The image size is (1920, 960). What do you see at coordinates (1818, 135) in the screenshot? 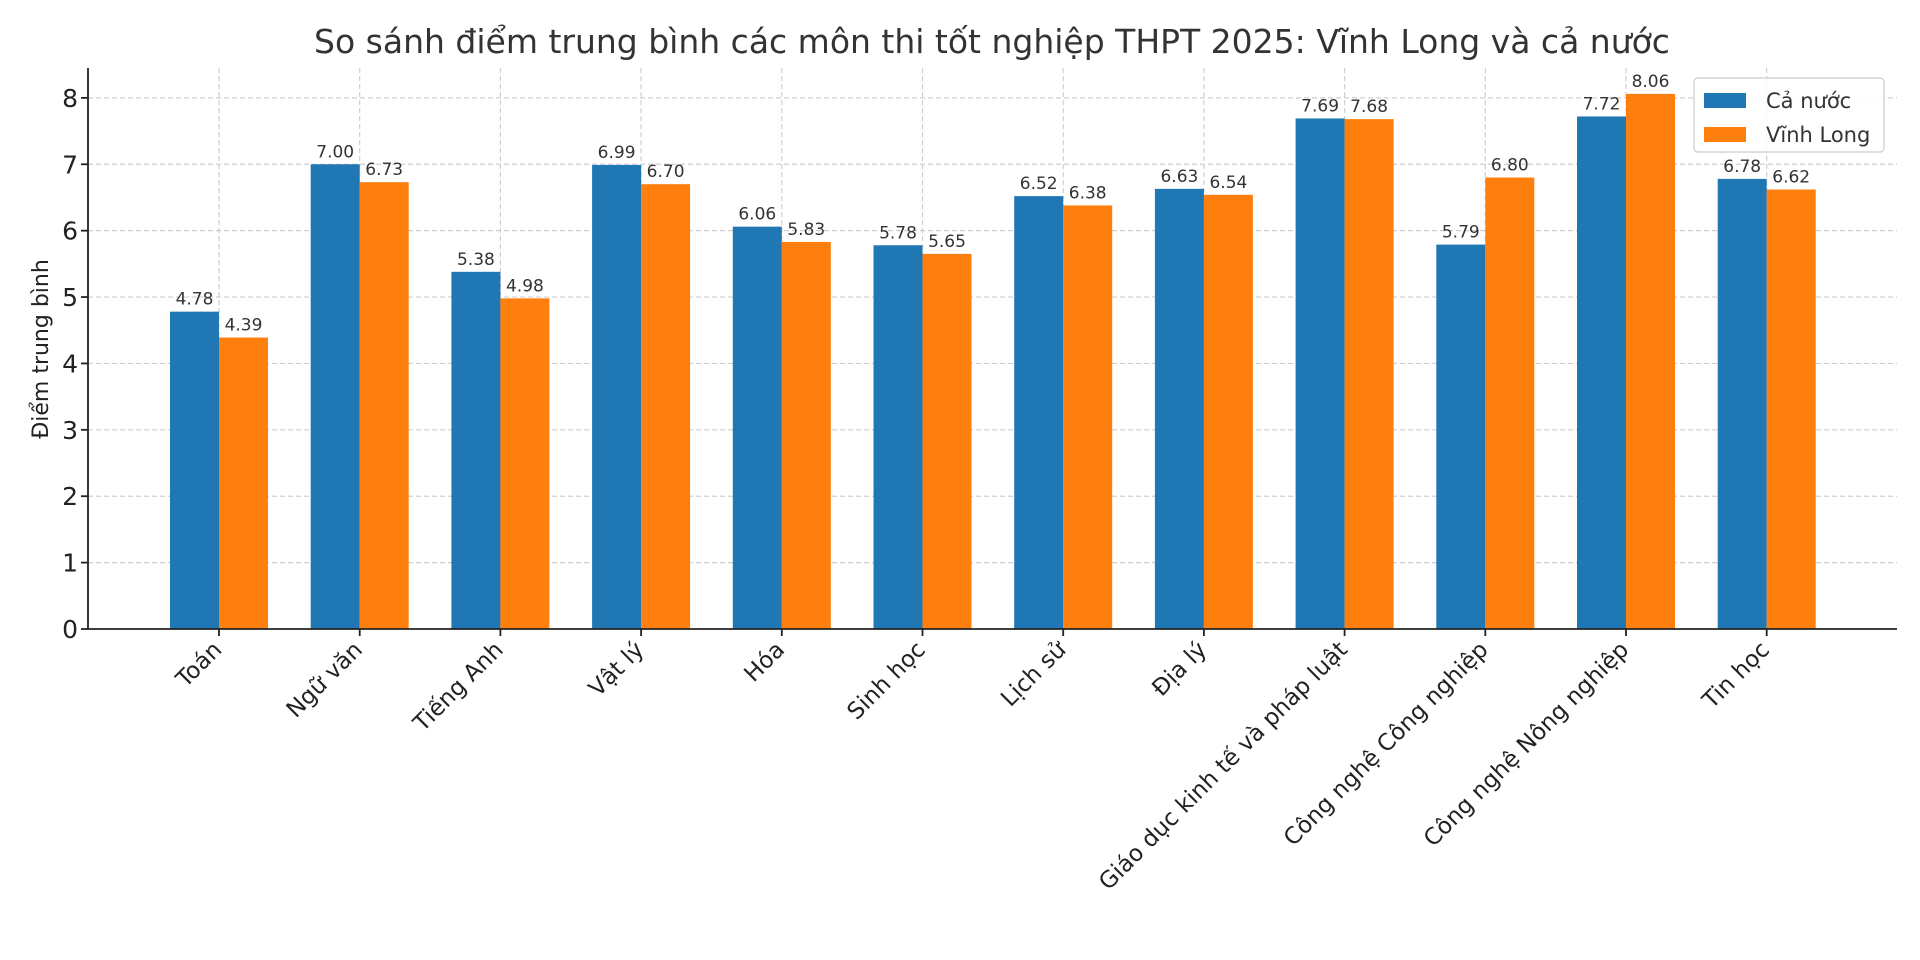
I see `legend-label: Vĩnh Long` at bounding box center [1818, 135].